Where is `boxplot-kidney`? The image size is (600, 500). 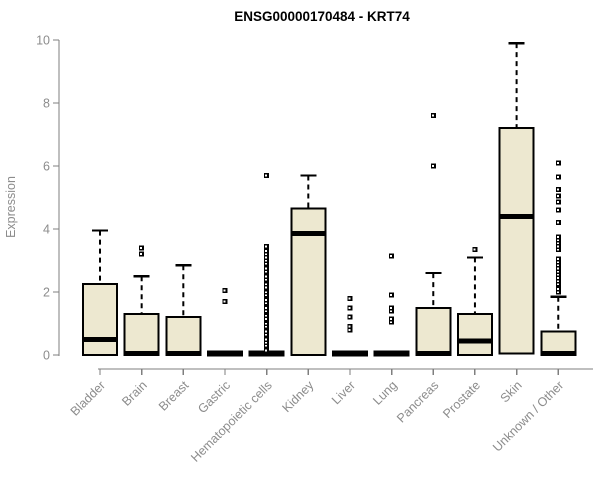 boxplot-kidney is located at coordinates (308, 265).